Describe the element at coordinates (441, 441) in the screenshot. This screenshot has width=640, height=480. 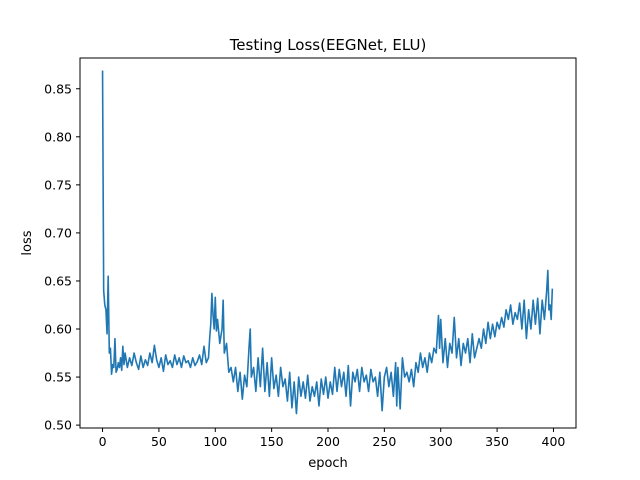
I see `x-tick-label: 300` at that location.